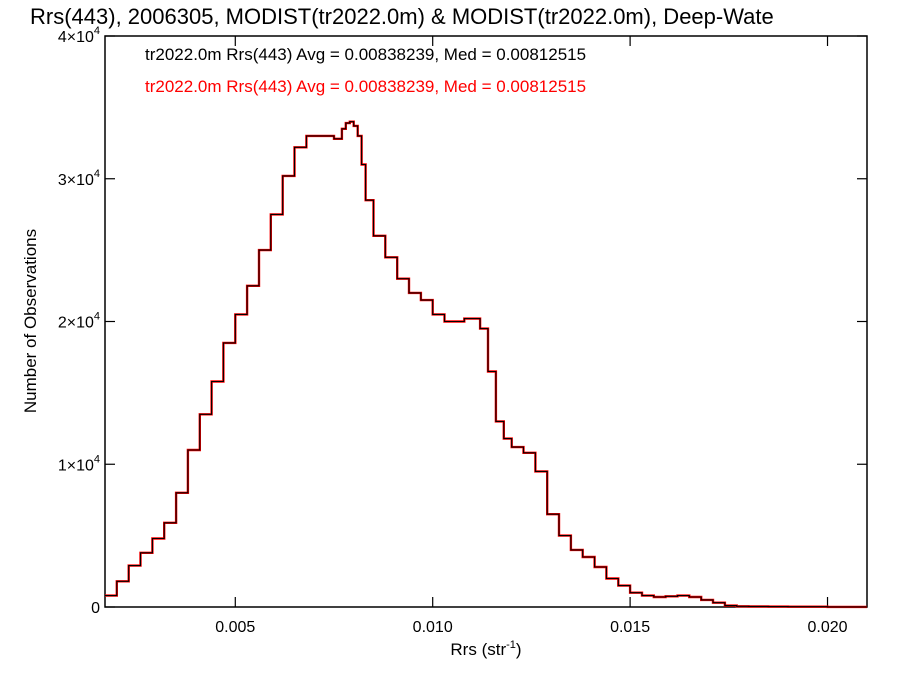 The width and height of the screenshot is (900, 680). I want to click on y-tick-label: 4×10⁴, so click(79, 35).